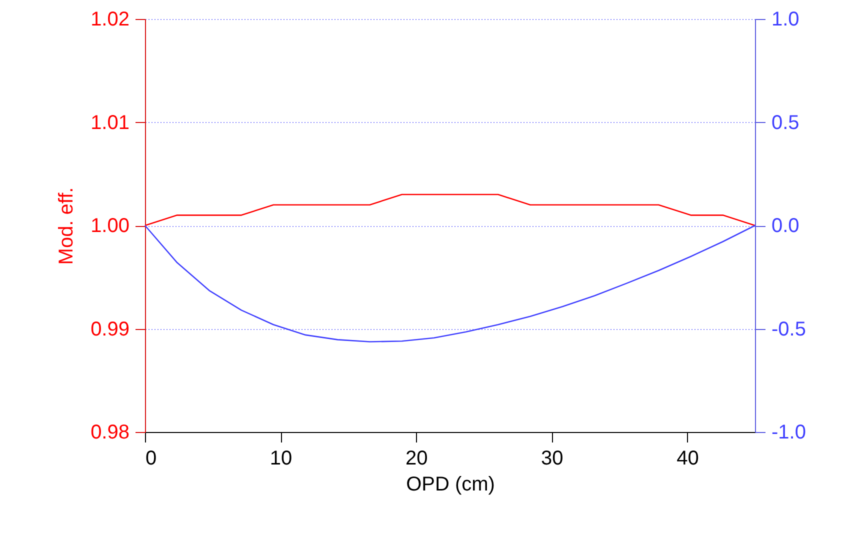 Image resolution: width=849 pixels, height=538 pixels. What do you see at coordinates (552, 459) in the screenshot?
I see `x-tick-label: 30` at bounding box center [552, 459].